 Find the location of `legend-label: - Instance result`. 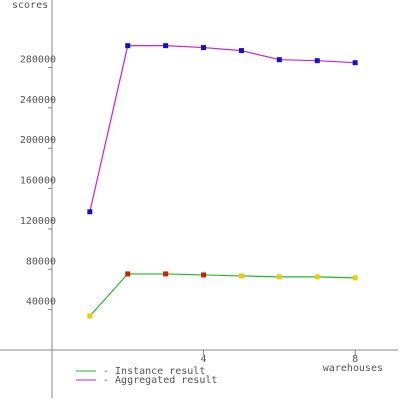

legend-label: - Instance result is located at coordinates (154, 371).